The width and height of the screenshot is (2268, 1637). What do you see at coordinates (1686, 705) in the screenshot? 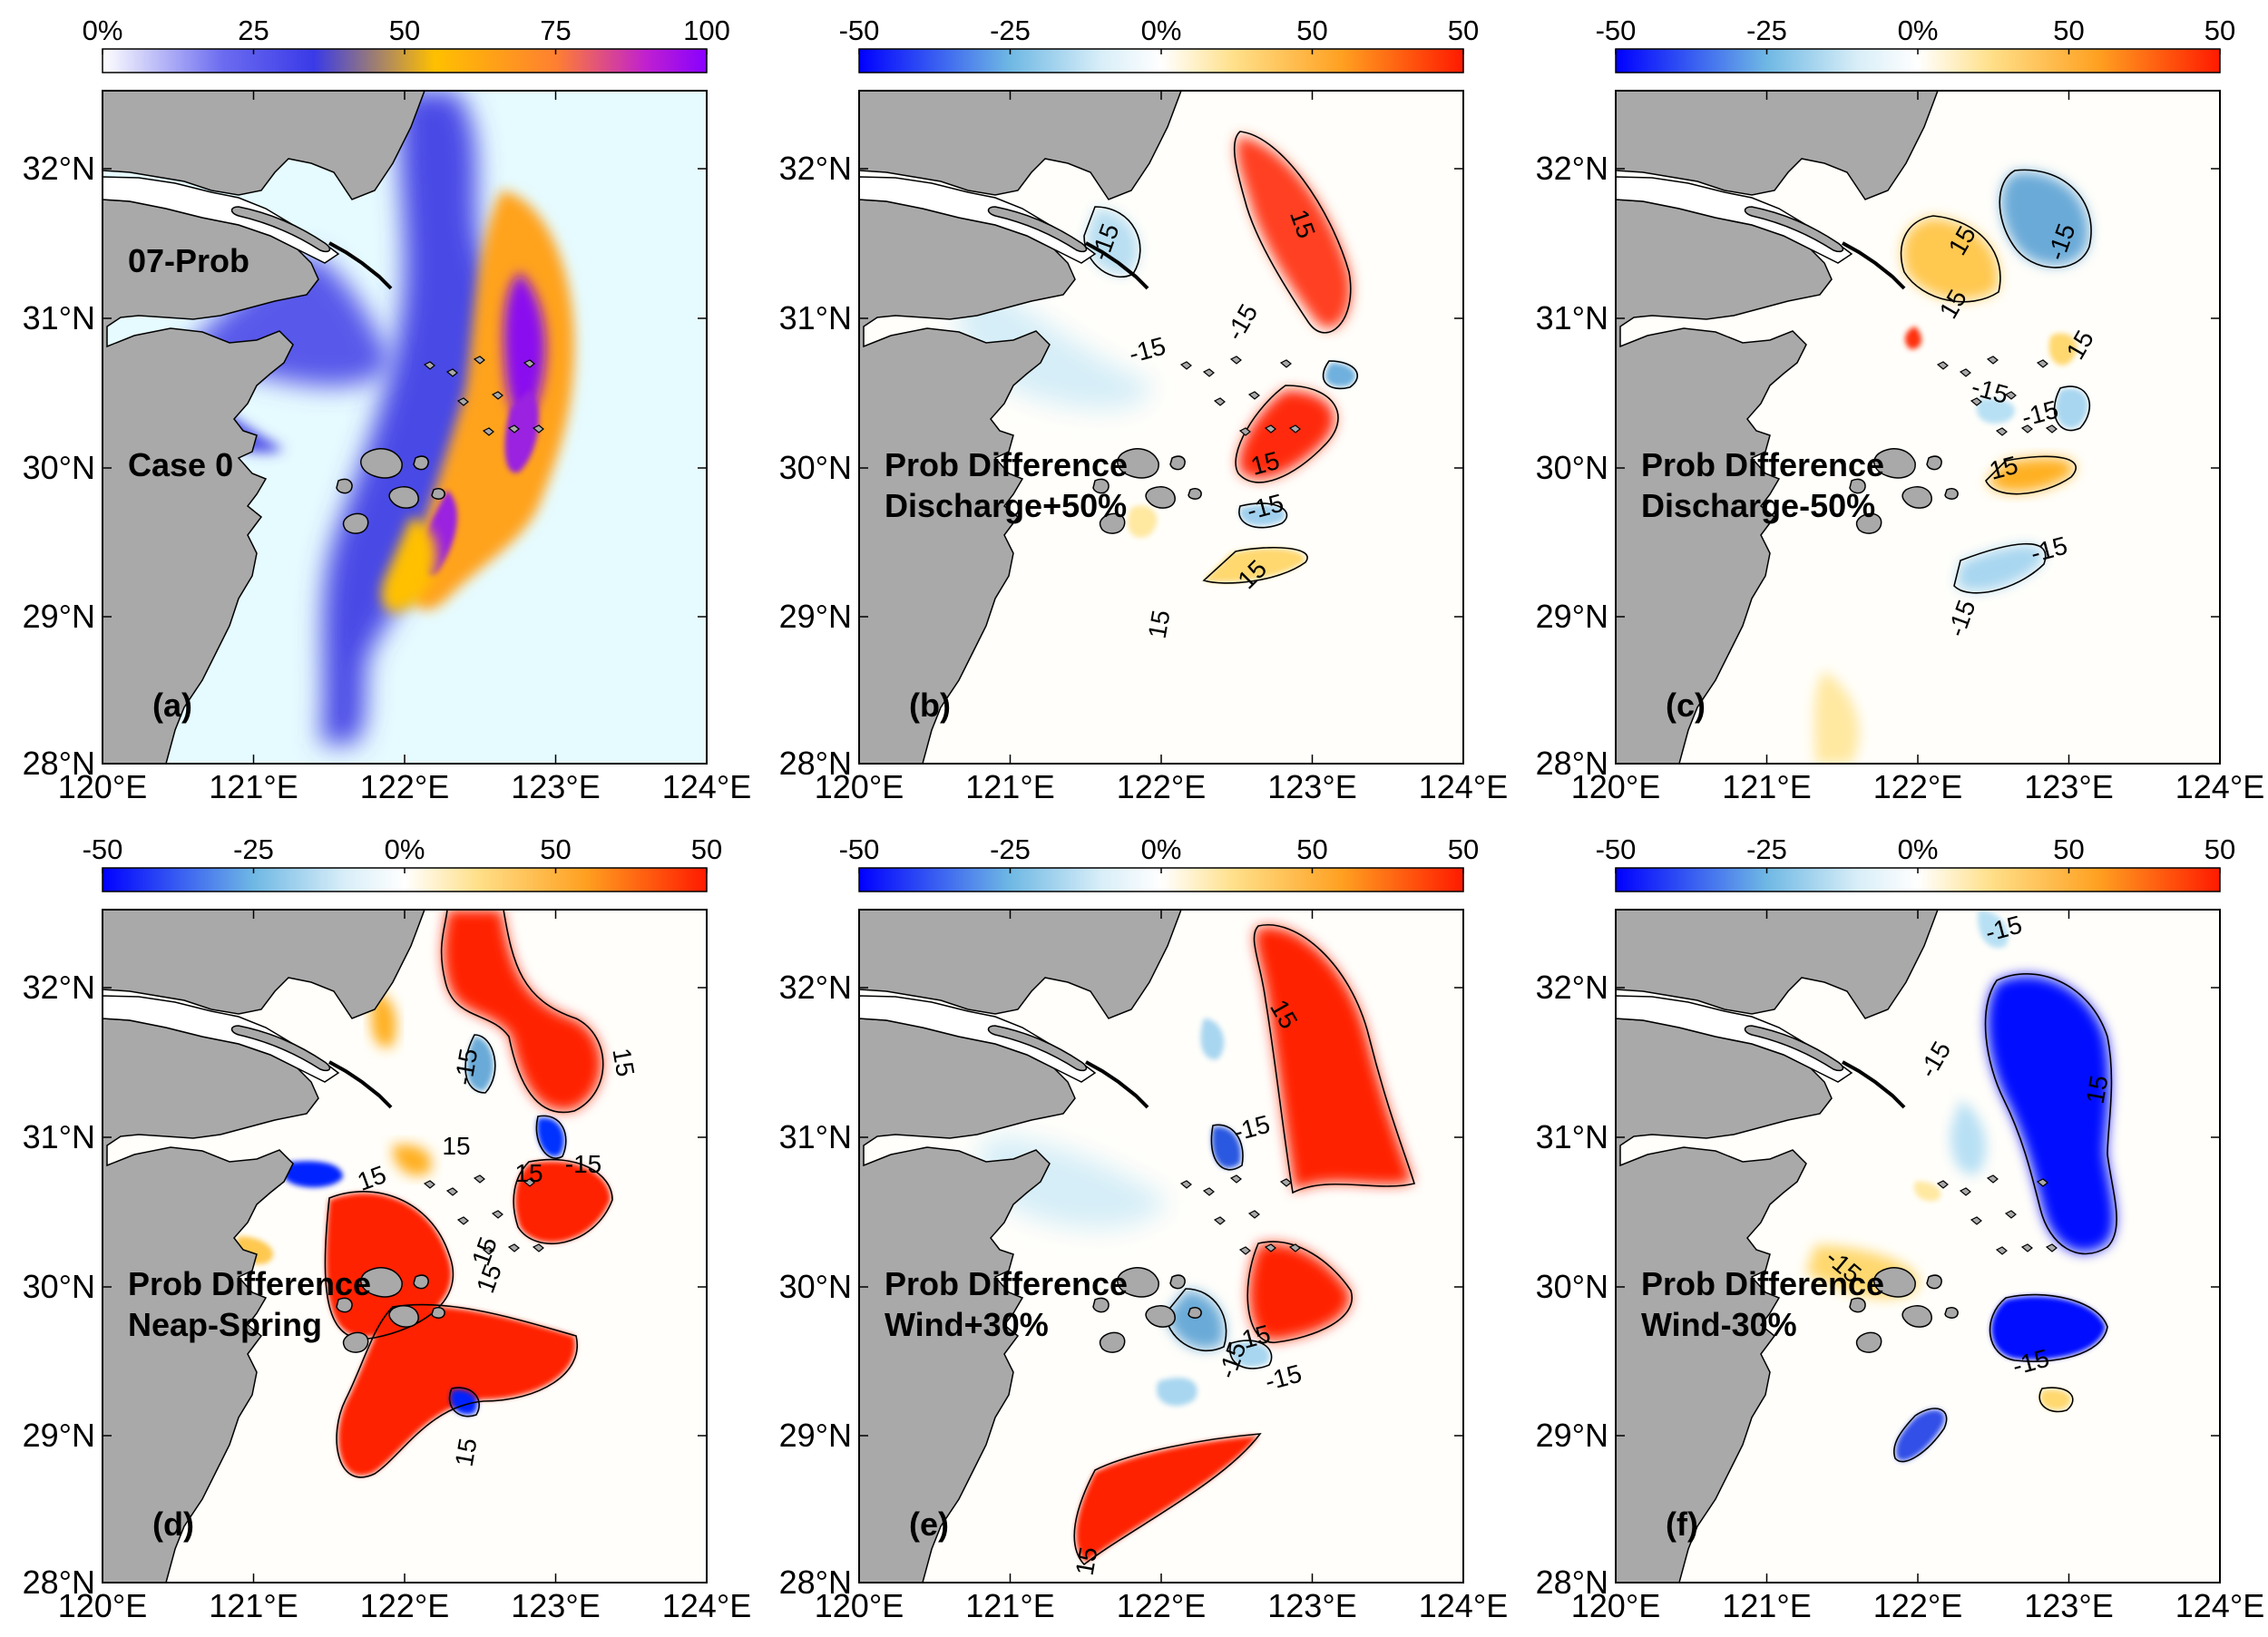
I see `panel-tag: (c)` at bounding box center [1686, 705].